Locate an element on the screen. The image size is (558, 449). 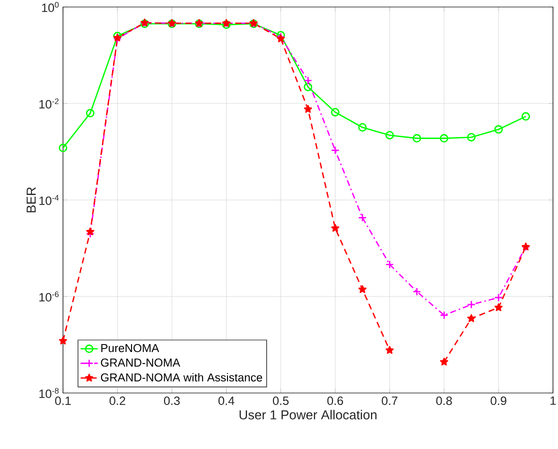
x-tick-label: 1 is located at coordinates (553, 400).